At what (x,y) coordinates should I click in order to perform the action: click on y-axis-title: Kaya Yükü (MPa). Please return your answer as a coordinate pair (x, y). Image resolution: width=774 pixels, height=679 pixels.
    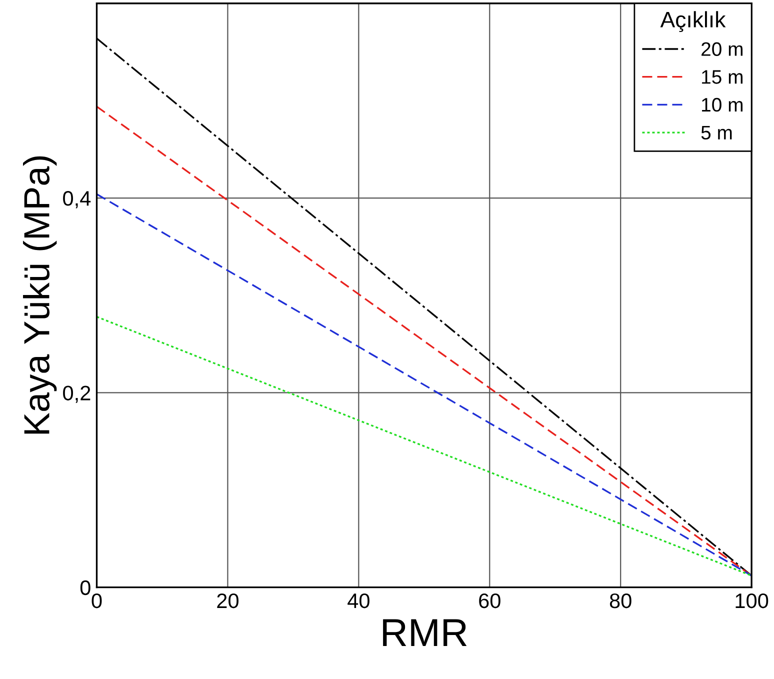
    Looking at the image, I should click on (40, 295).